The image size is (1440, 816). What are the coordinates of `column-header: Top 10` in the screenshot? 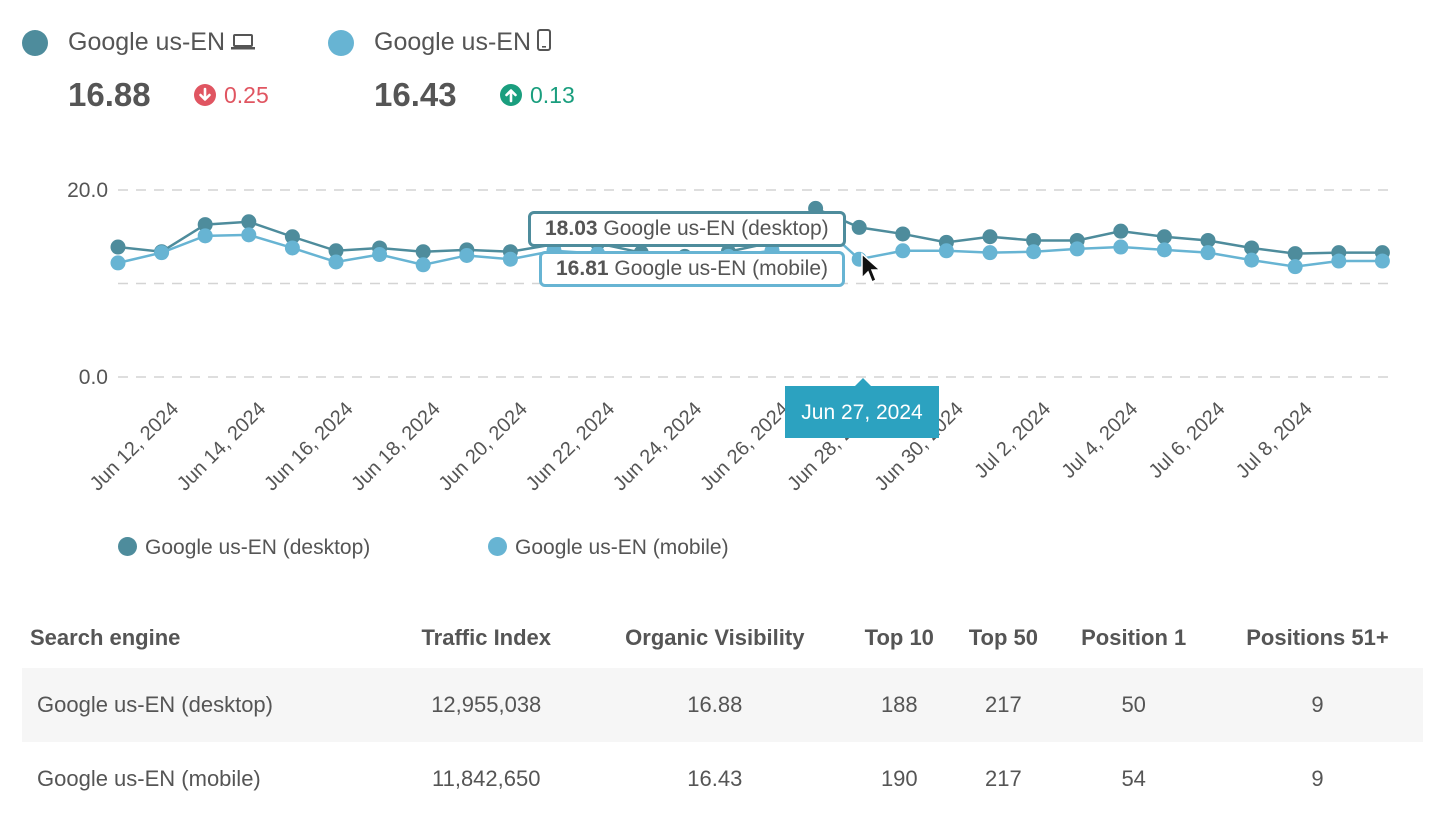 It's located at (899, 637).